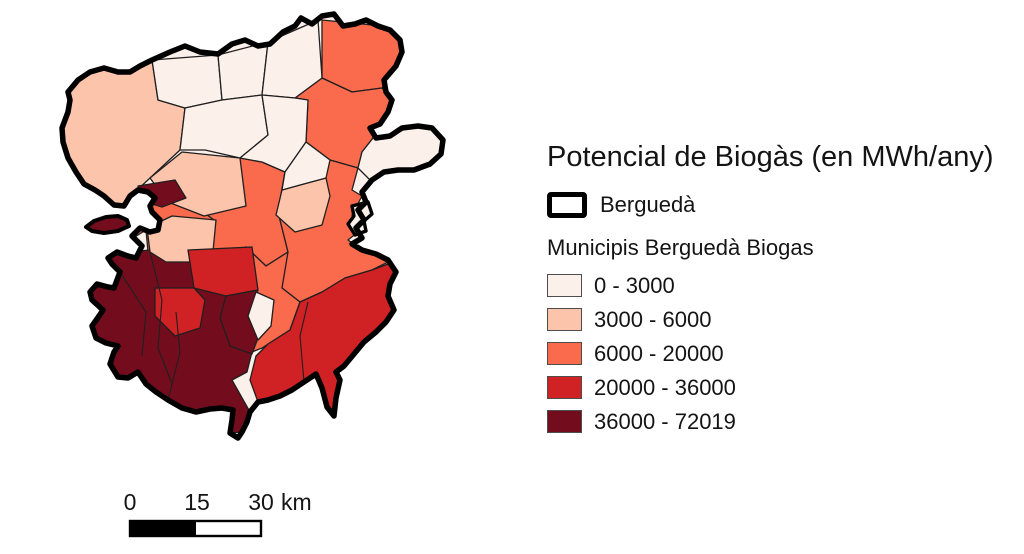 Image resolution: width=1024 pixels, height=554 pixels. Describe the element at coordinates (163, 528) in the screenshot. I see `scale-bar-segment-black` at that location.